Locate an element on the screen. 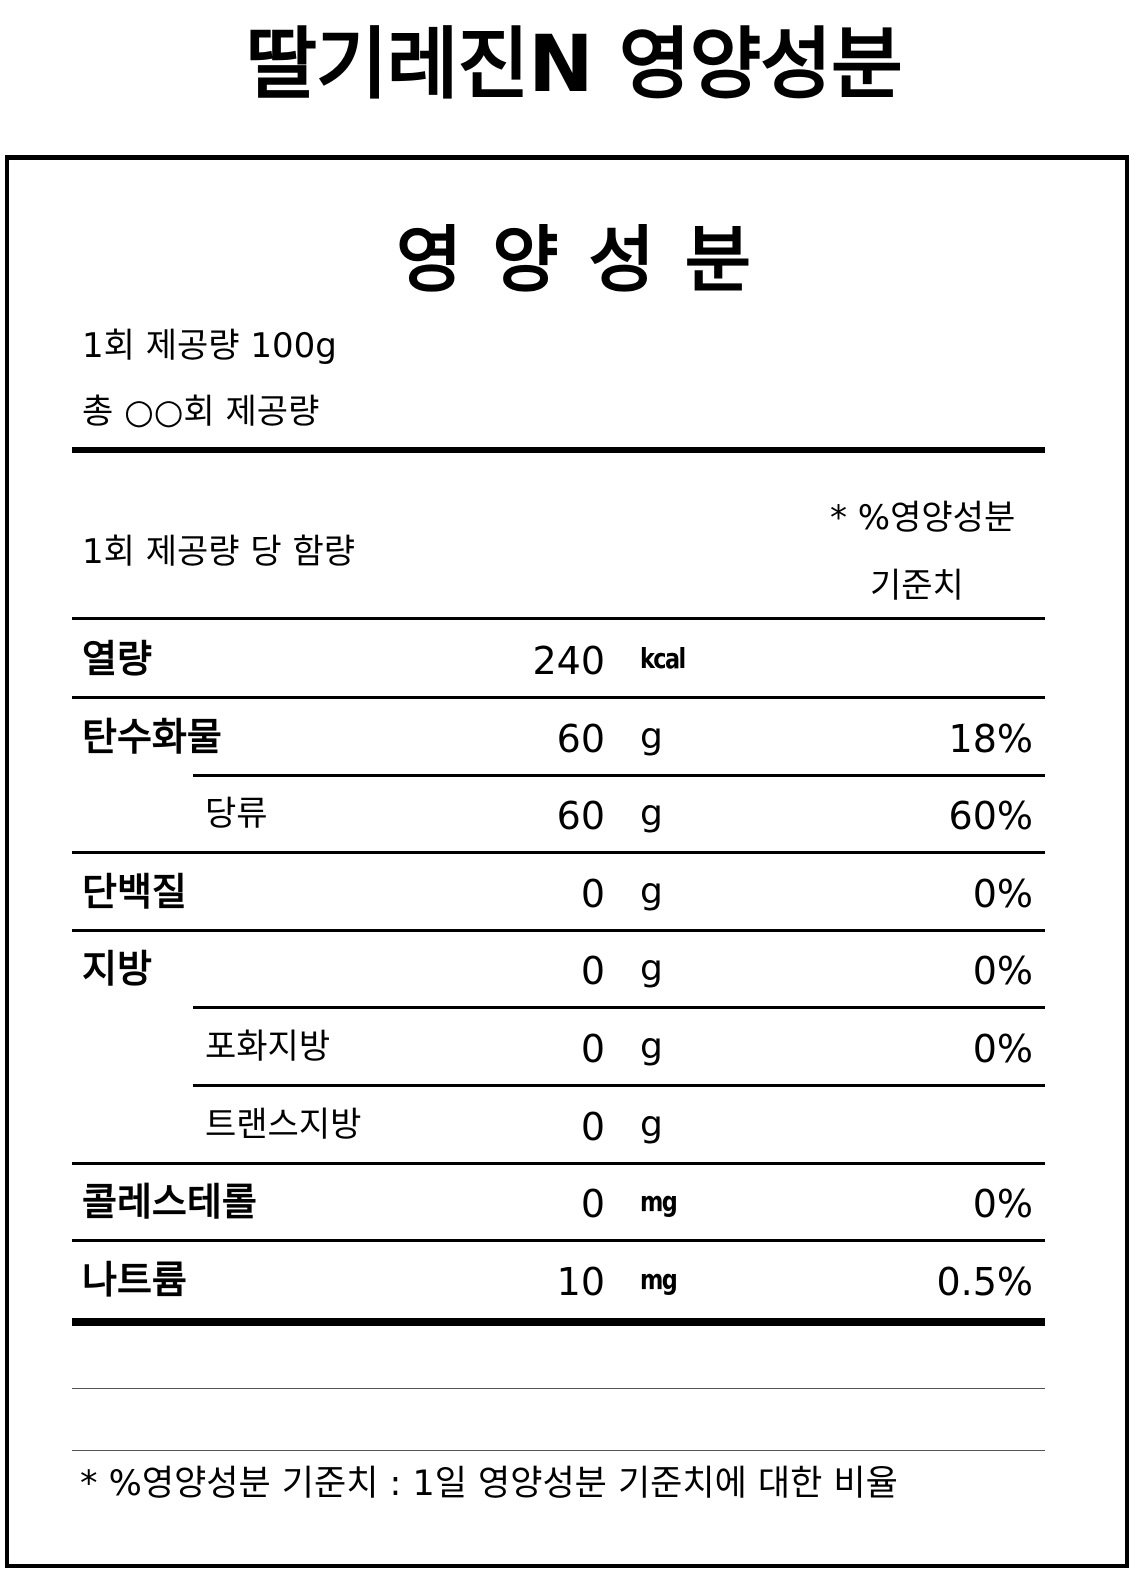 The image size is (1147, 1586). nutrient-row: 나트륨 10 mg 0.5% is located at coordinates (573, 1279).